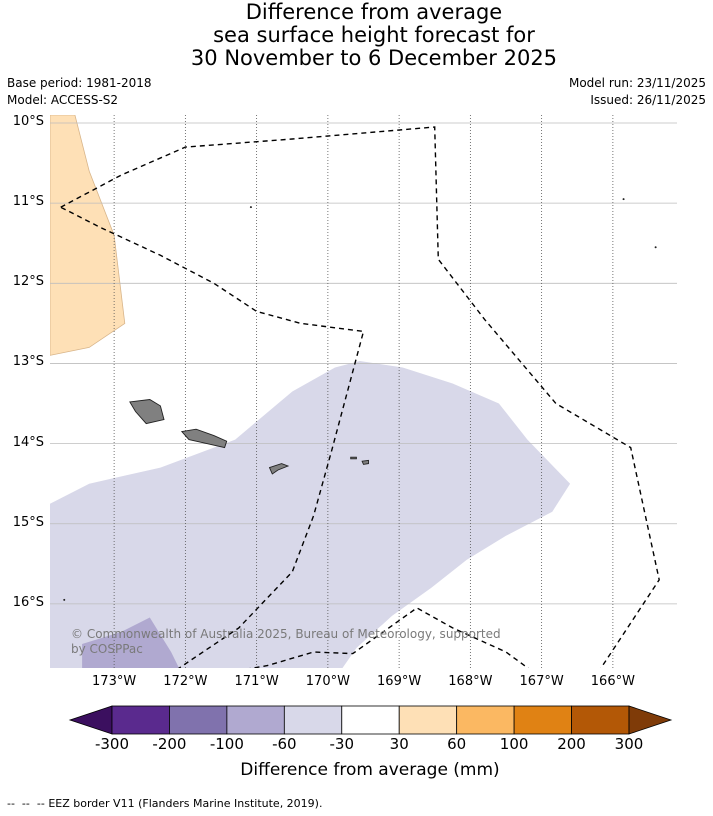  What do you see at coordinates (169, 744) in the screenshot?
I see `colorbar-tick-label: -200` at bounding box center [169, 744].